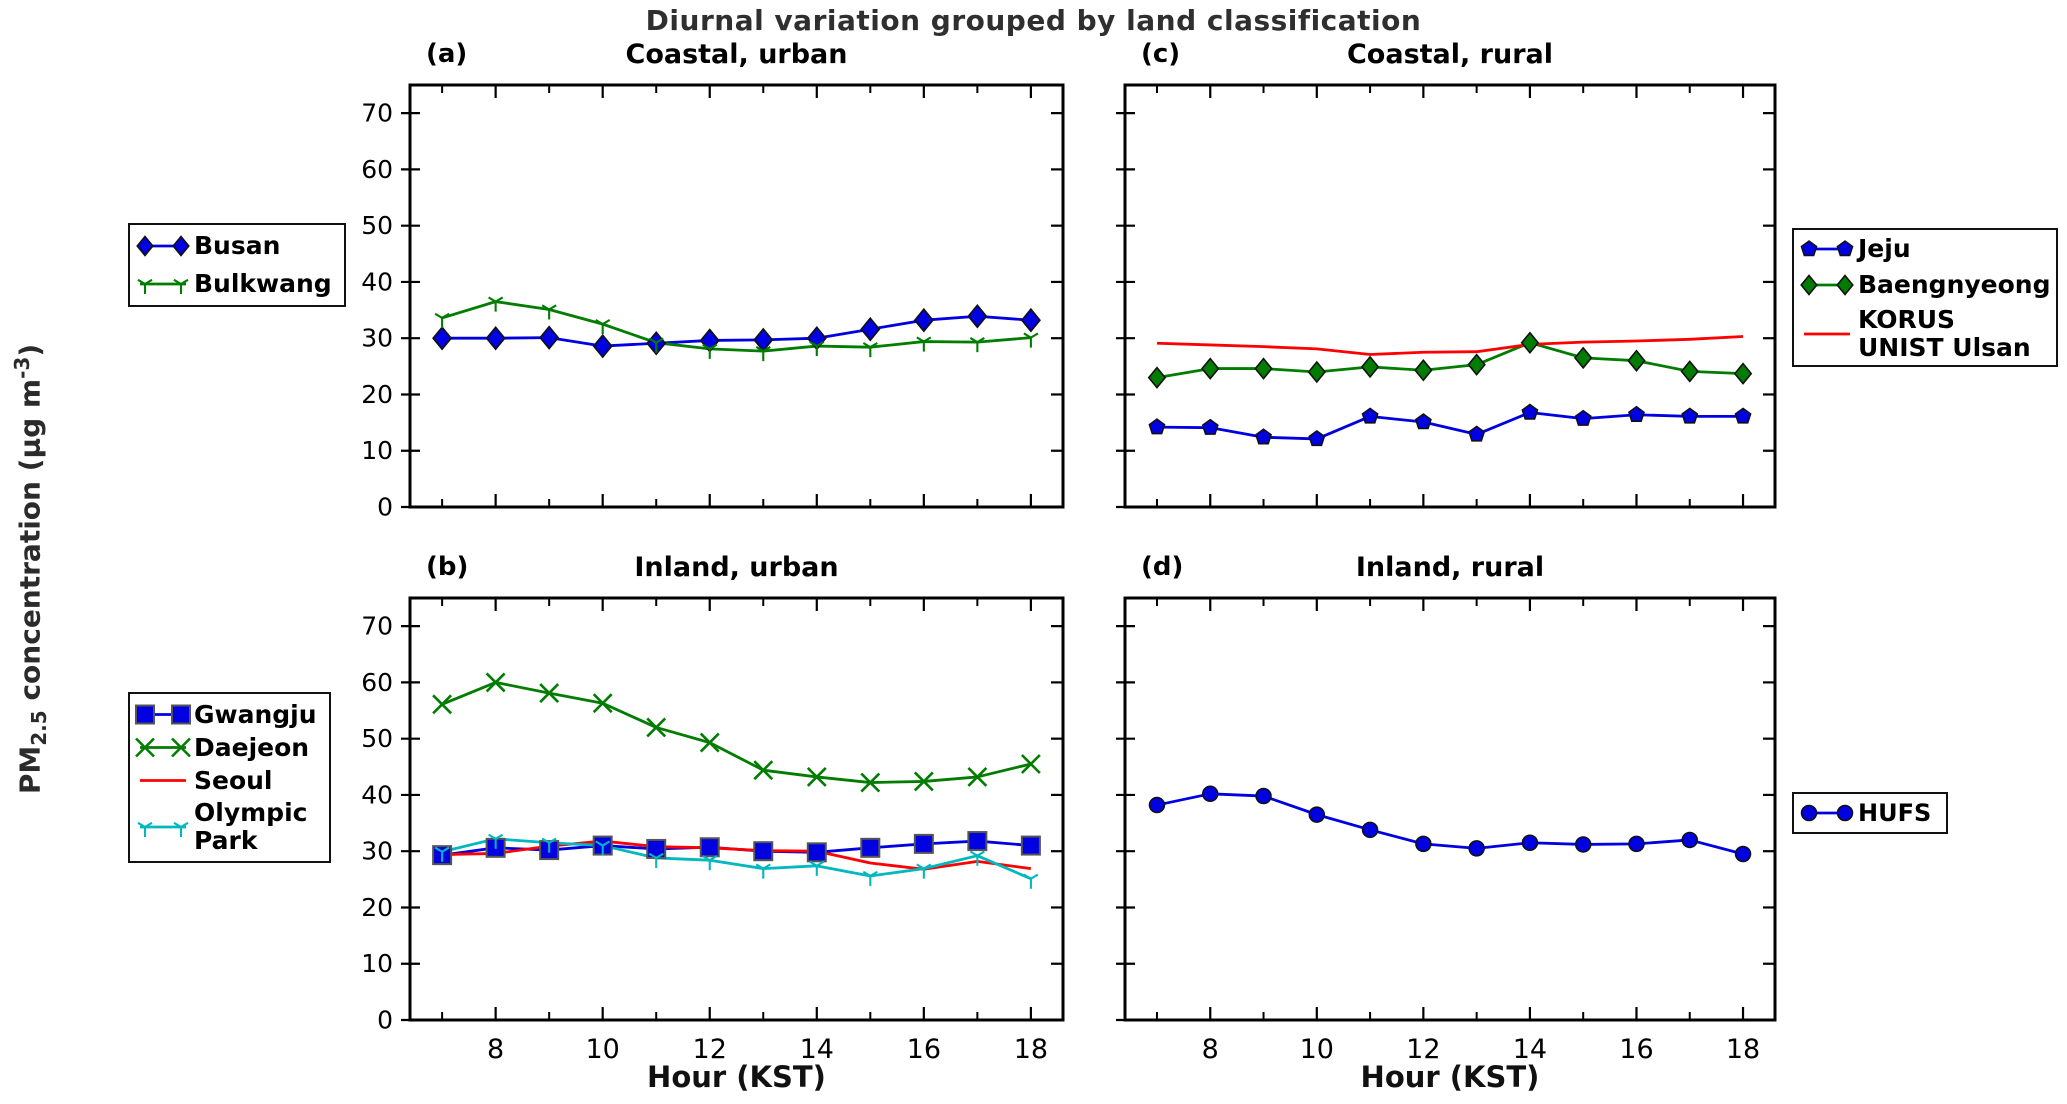  I want to click on y-tick-label: 50, so click(377, 738).